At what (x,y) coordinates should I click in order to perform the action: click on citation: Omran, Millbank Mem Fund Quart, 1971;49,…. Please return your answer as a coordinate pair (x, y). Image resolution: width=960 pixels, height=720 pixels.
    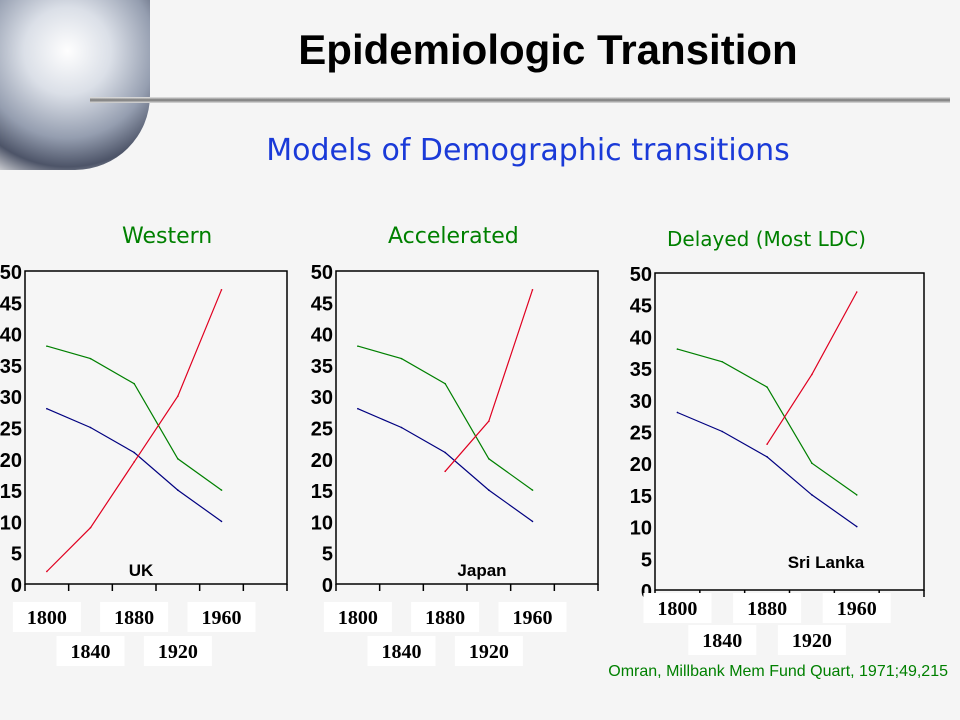
    Looking at the image, I should click on (778, 671).